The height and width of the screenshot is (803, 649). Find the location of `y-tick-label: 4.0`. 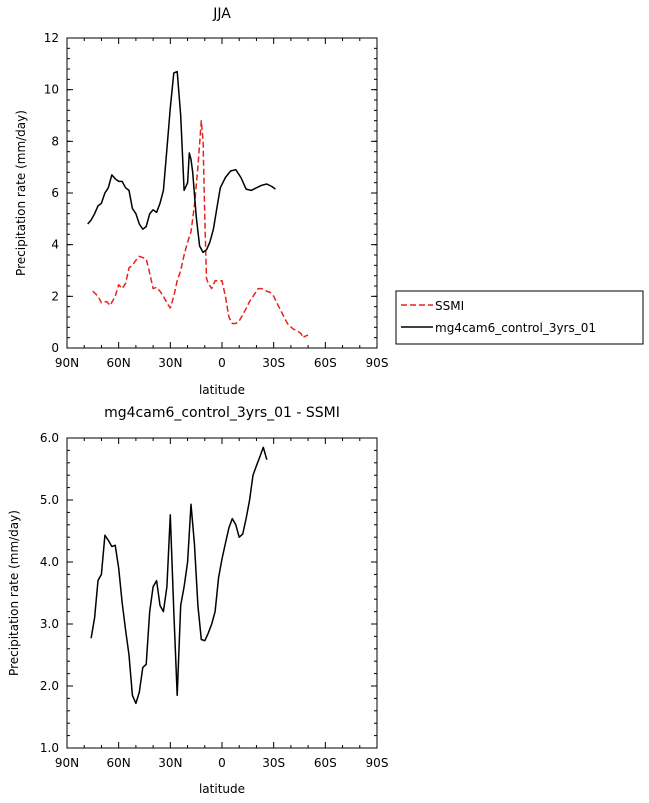

y-tick-label: 4.0 is located at coordinates (49, 562).